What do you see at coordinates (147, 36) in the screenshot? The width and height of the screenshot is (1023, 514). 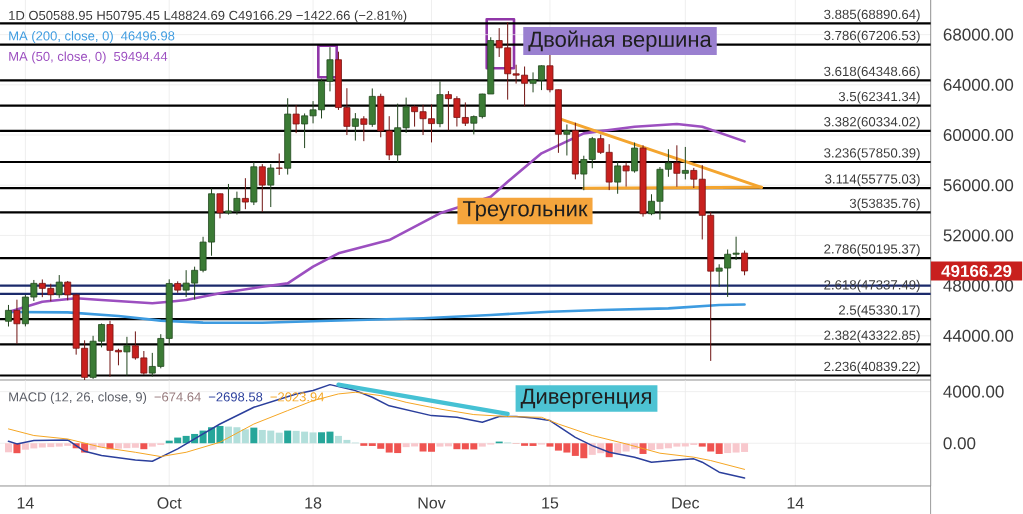 I see `annotation: 46496.98` at bounding box center [147, 36].